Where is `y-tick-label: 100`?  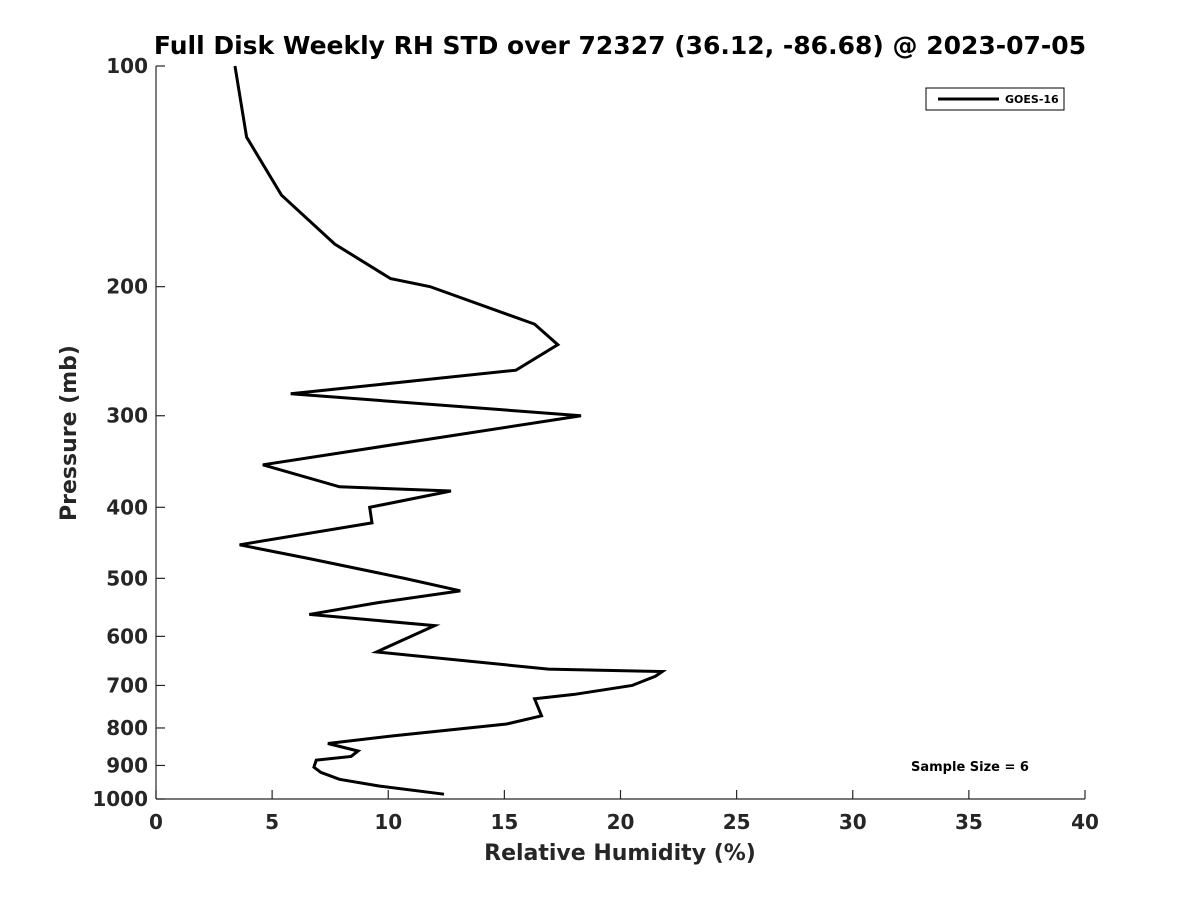 y-tick-label: 100 is located at coordinates (127, 66).